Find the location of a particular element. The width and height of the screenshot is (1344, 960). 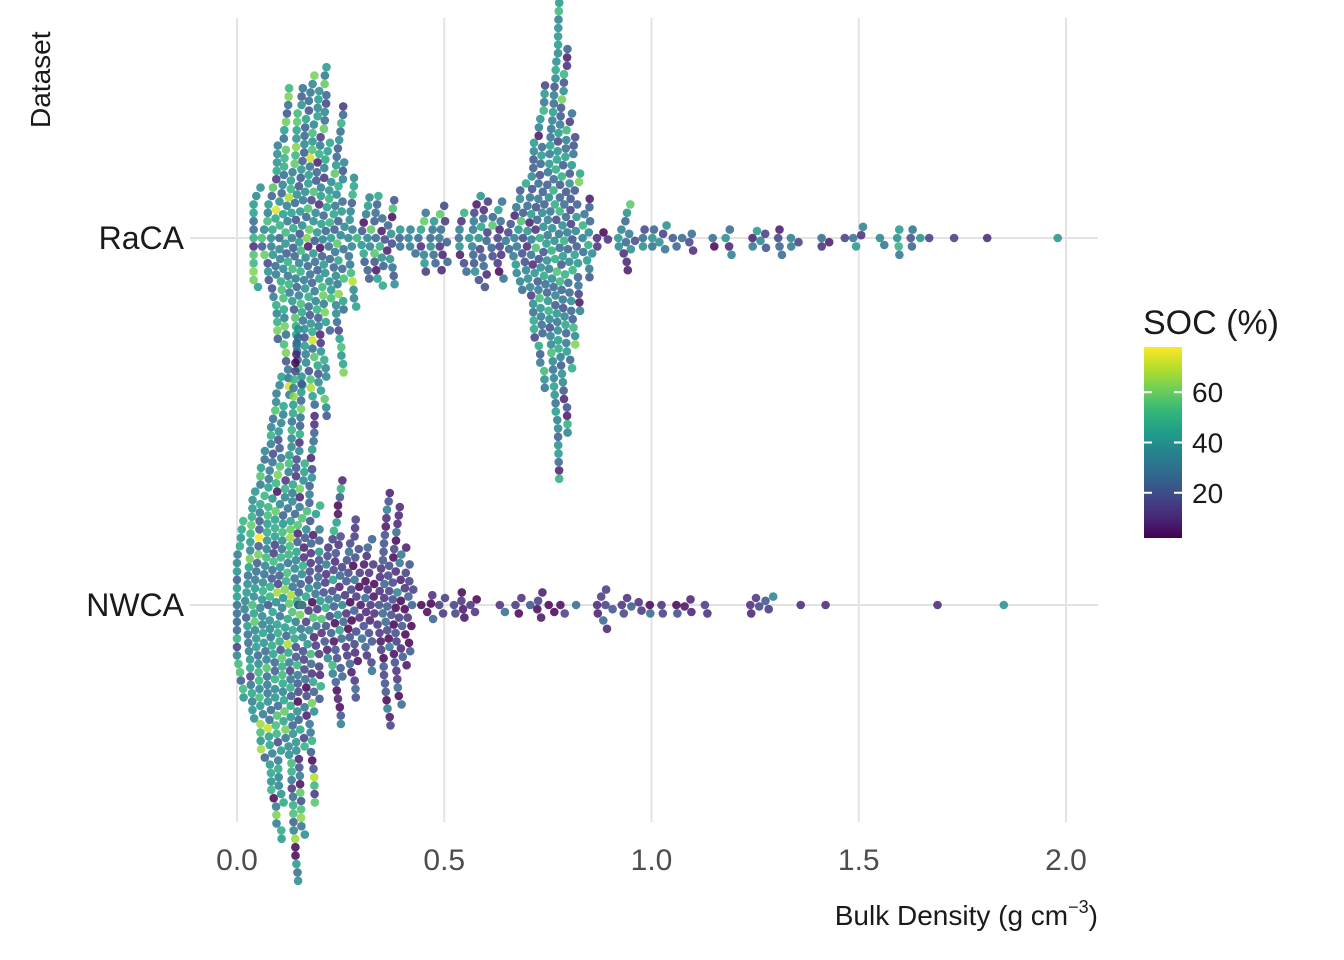

x-tick-label: 2.0 is located at coordinates (1066, 860).